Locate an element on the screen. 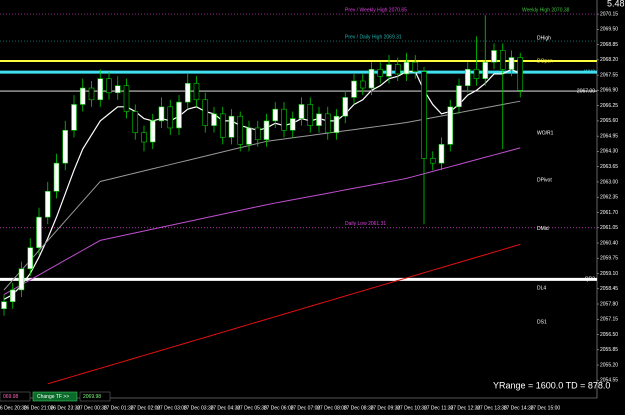  y-tick-label: 2058.45 is located at coordinates (609, 289).